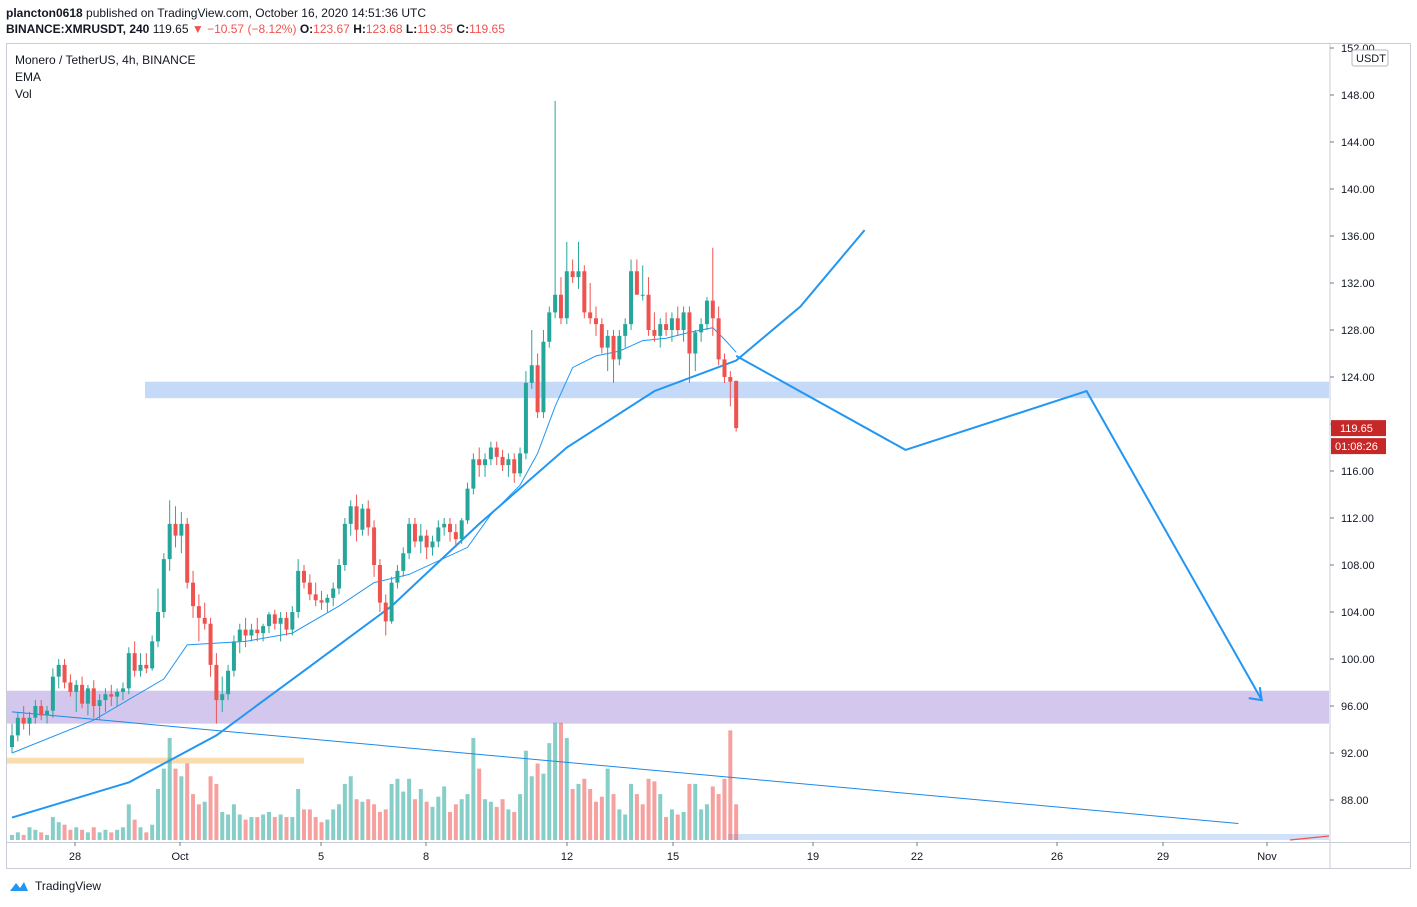 This screenshot has width=1417, height=907. What do you see at coordinates (917, 857) in the screenshot?
I see `x-tick-label: 22` at bounding box center [917, 857].